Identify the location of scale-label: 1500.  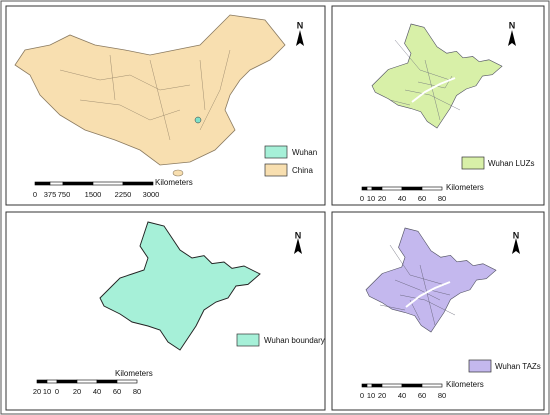
(93, 194).